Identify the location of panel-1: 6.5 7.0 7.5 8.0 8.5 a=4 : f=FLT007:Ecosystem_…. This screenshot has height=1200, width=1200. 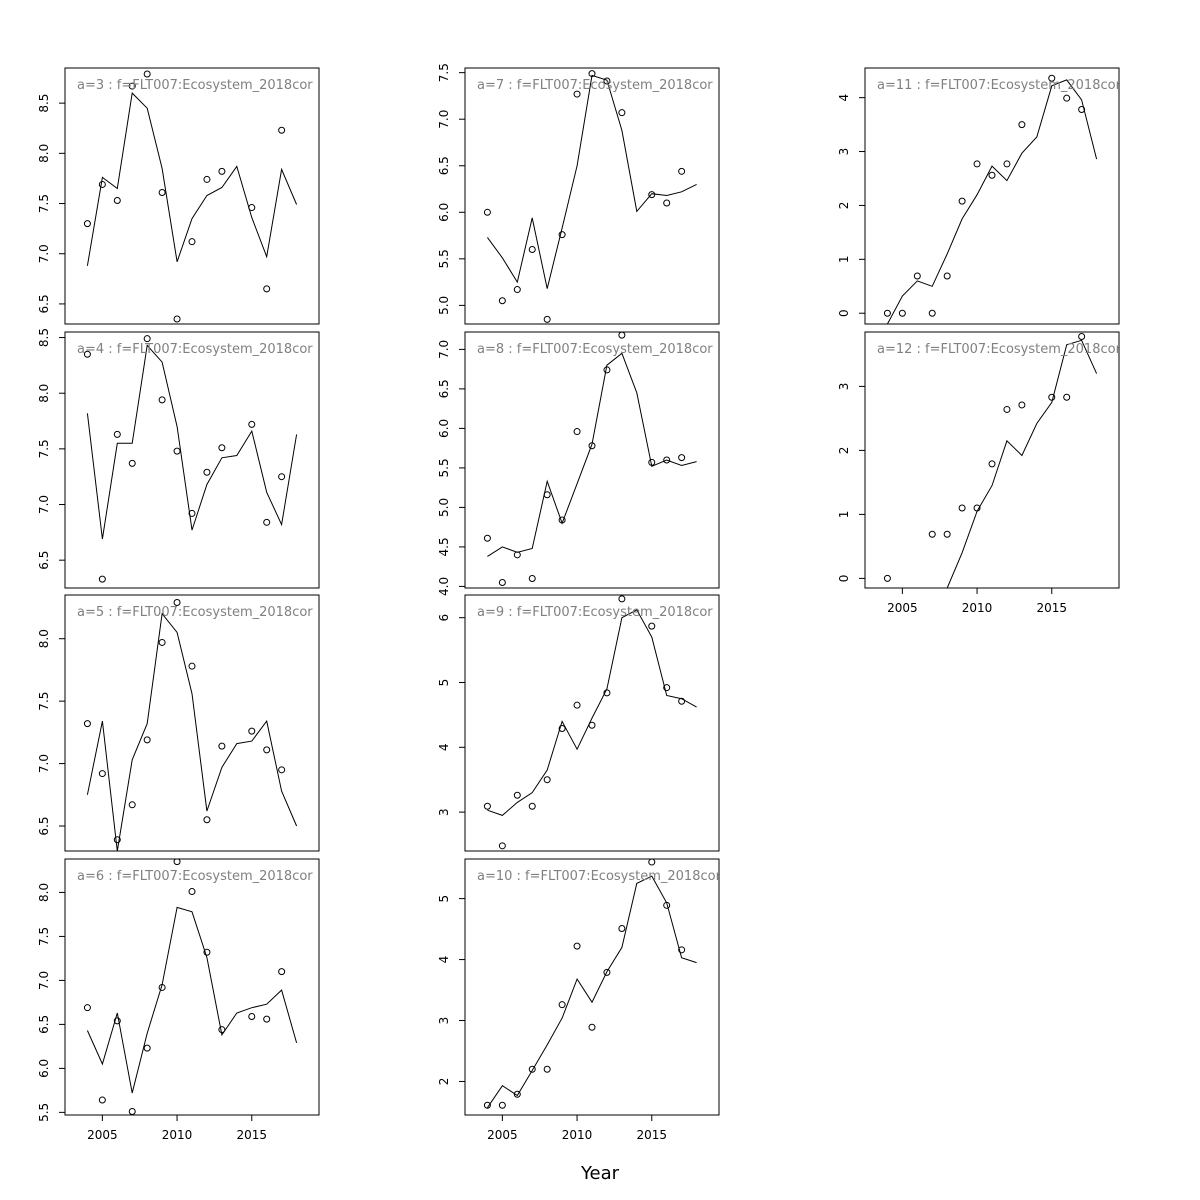
(178, 458).